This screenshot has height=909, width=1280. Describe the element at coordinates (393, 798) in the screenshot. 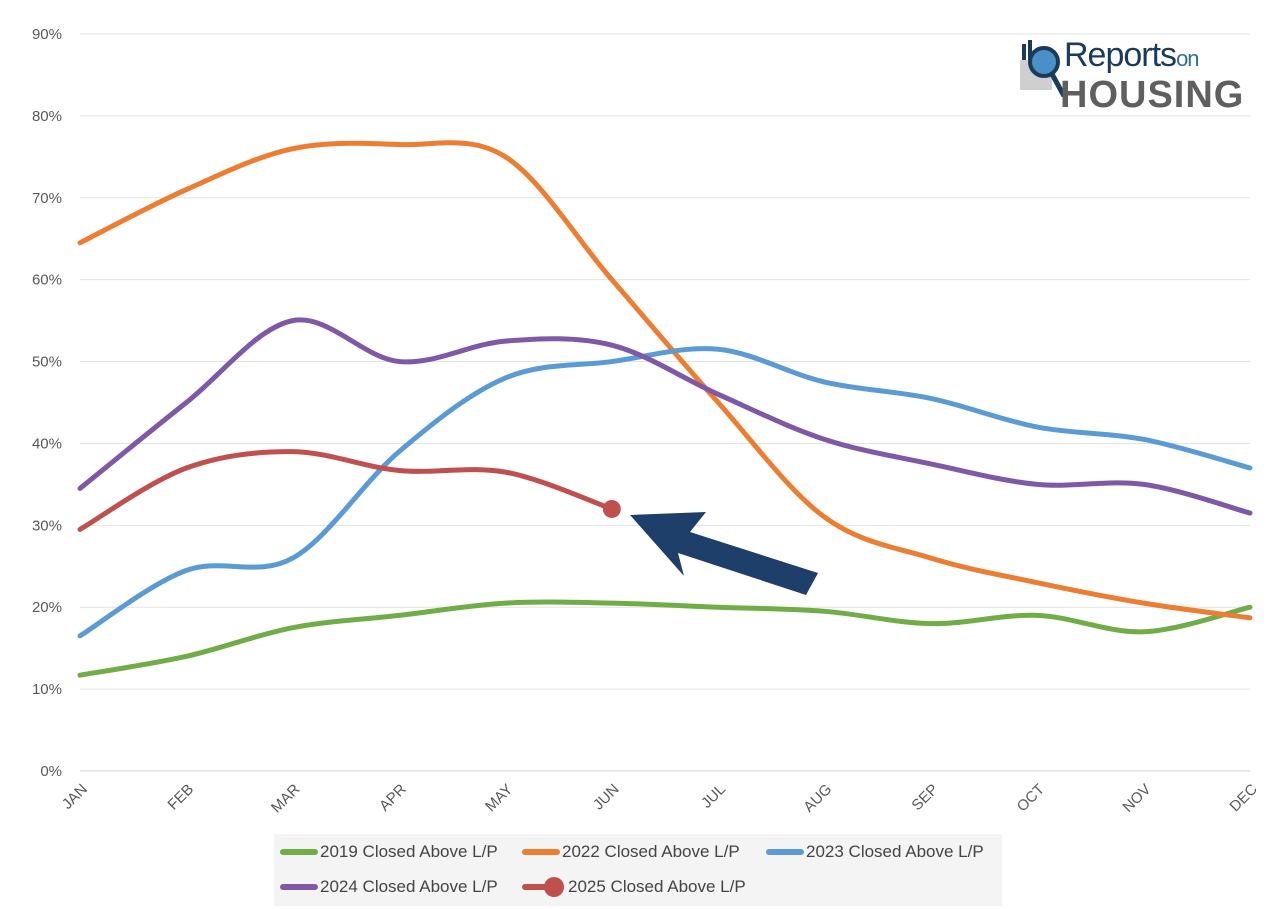

I see `x-tick-label: APR` at that location.